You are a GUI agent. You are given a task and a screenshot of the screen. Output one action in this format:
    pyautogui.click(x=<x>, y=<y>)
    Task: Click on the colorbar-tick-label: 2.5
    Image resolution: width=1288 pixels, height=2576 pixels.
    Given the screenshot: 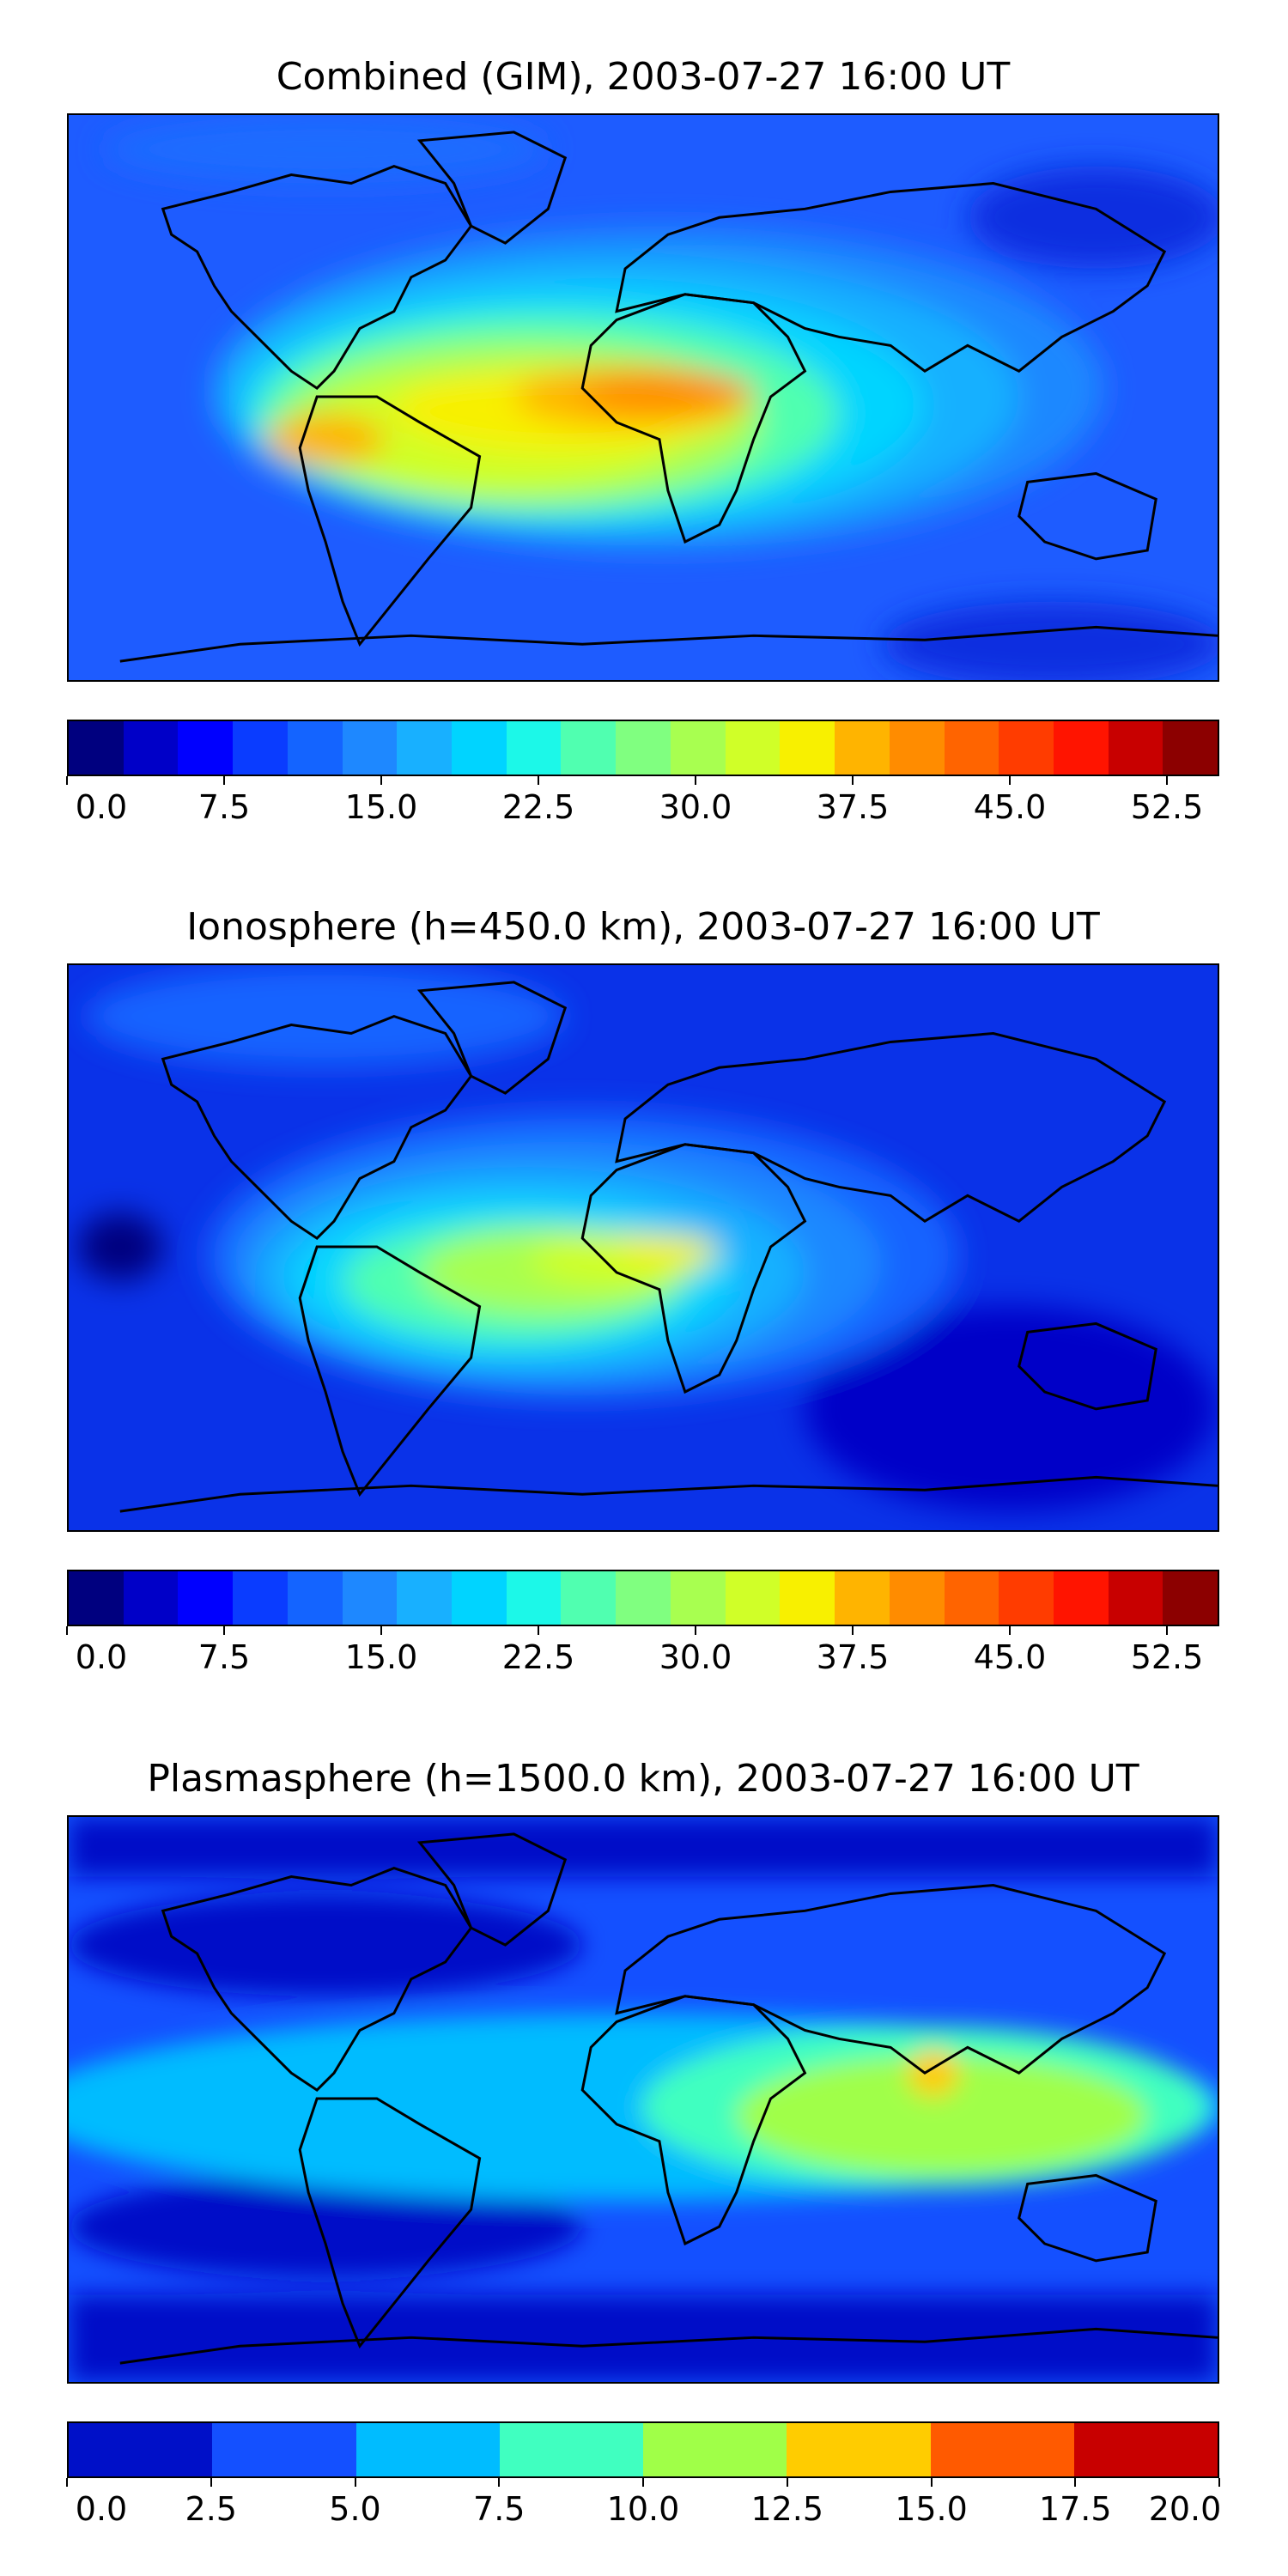 What is the action you would take?
    pyautogui.click(x=211, y=2509)
    